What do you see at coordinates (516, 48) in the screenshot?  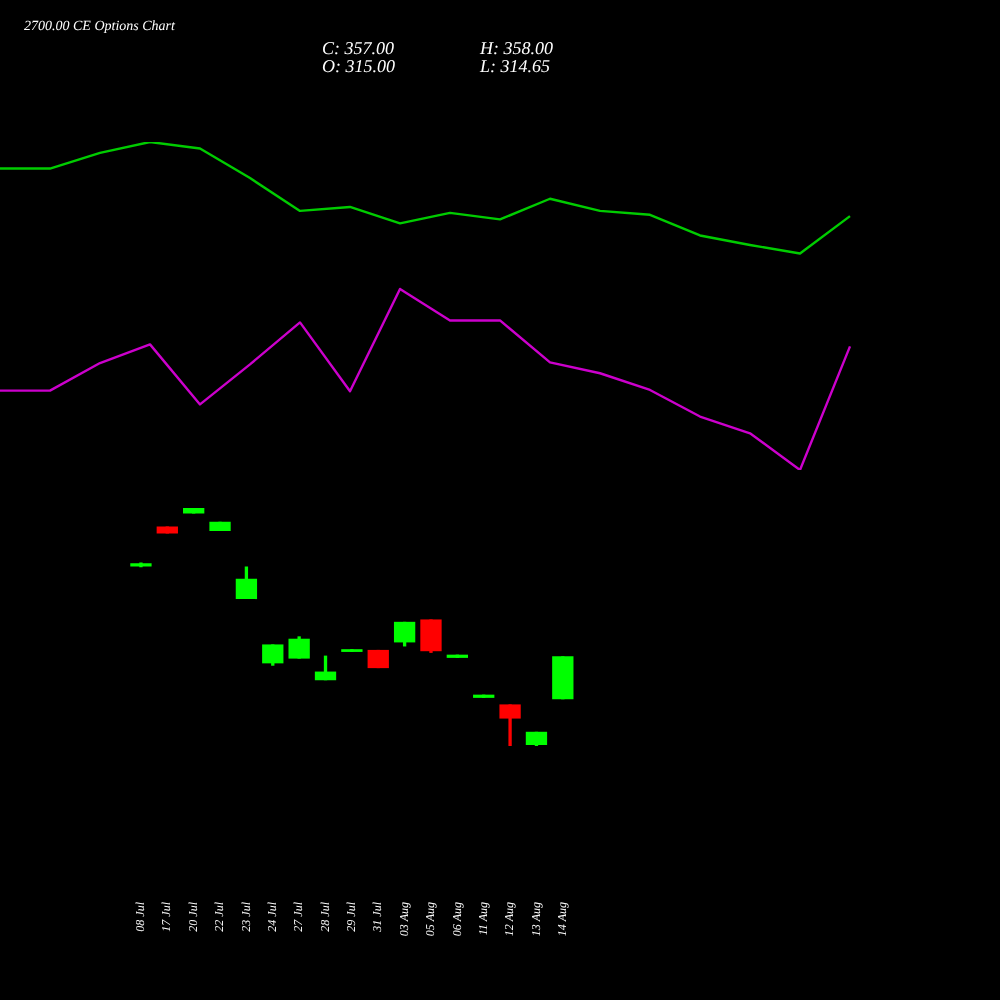 I see `text: H: 358.00` at bounding box center [516, 48].